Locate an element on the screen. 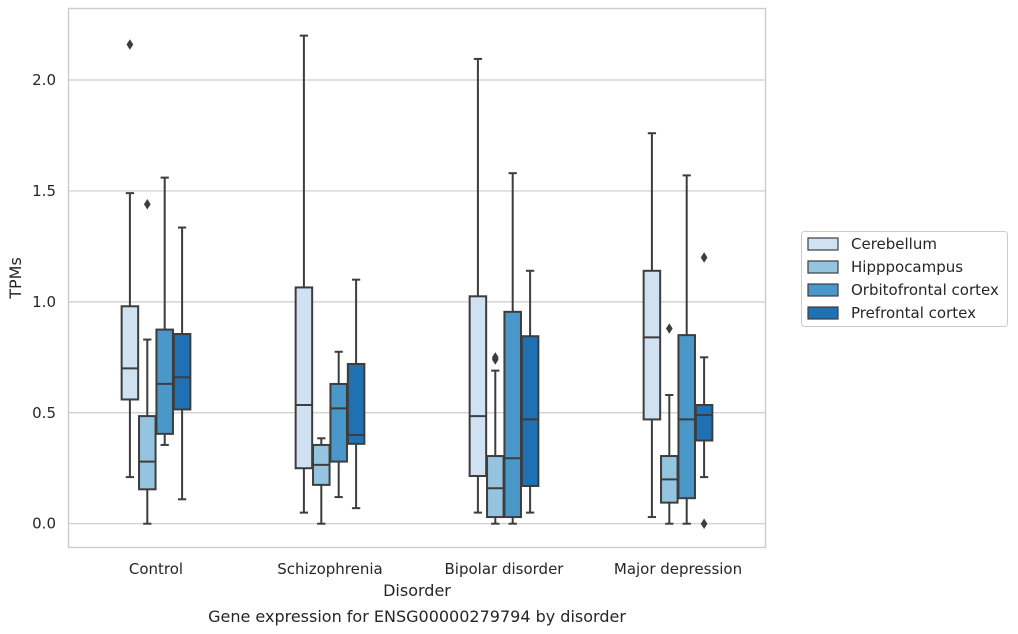 The height and width of the screenshot is (634, 1018). x-axis-label: Disorder is located at coordinates (417, 590).